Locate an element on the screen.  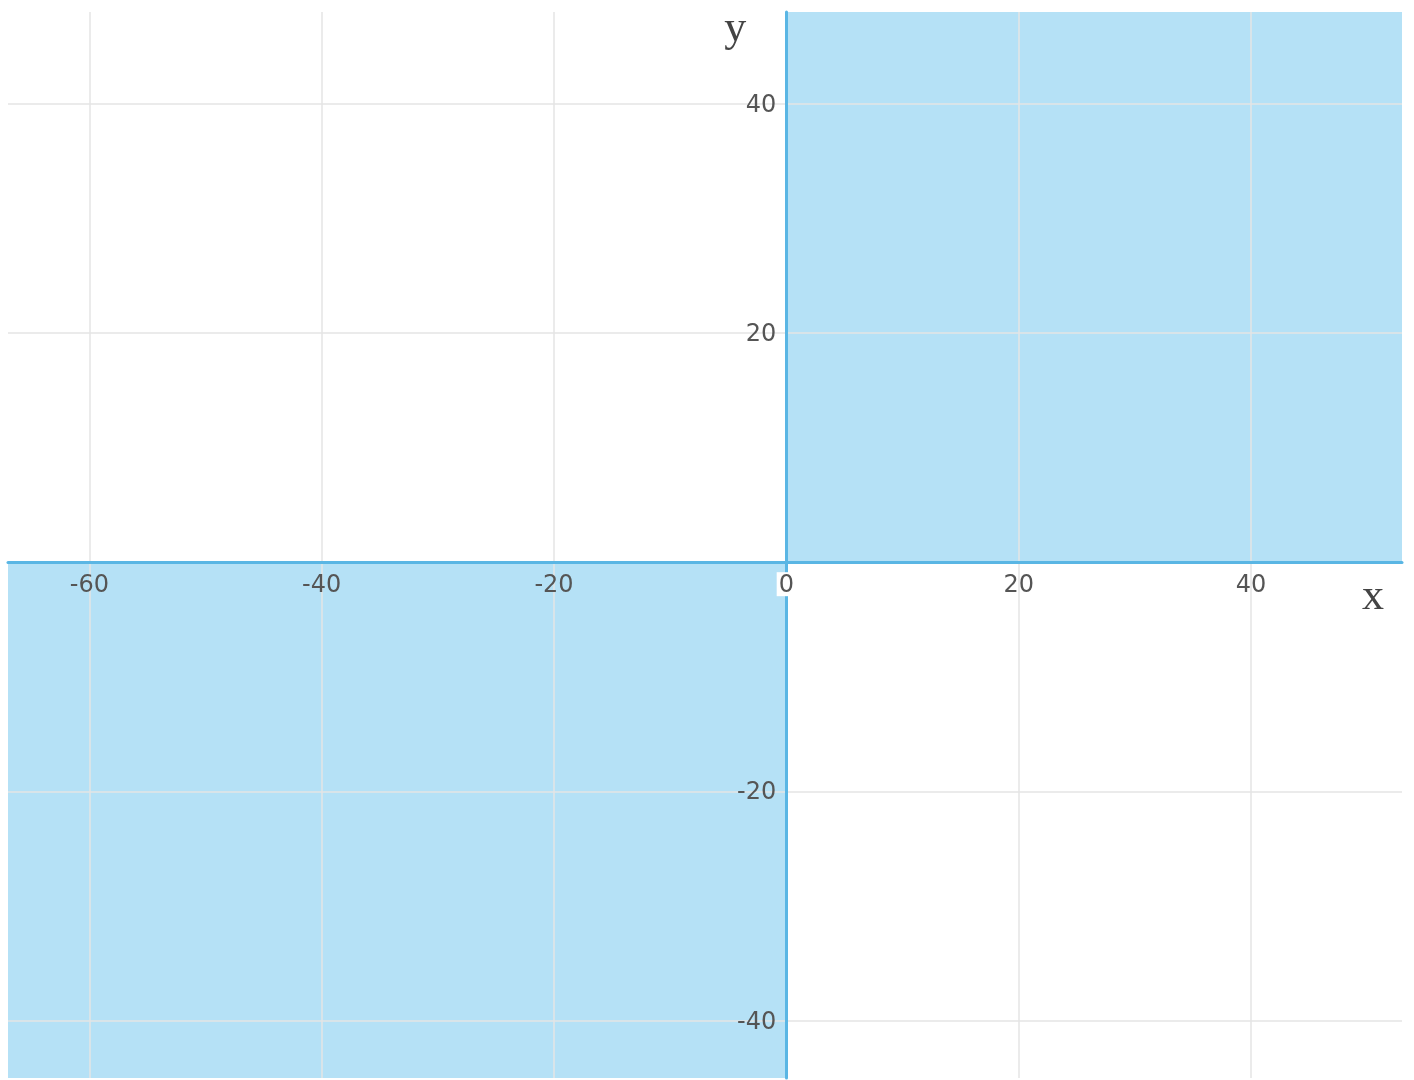
y-tick-label: -20 is located at coordinates (757, 791).